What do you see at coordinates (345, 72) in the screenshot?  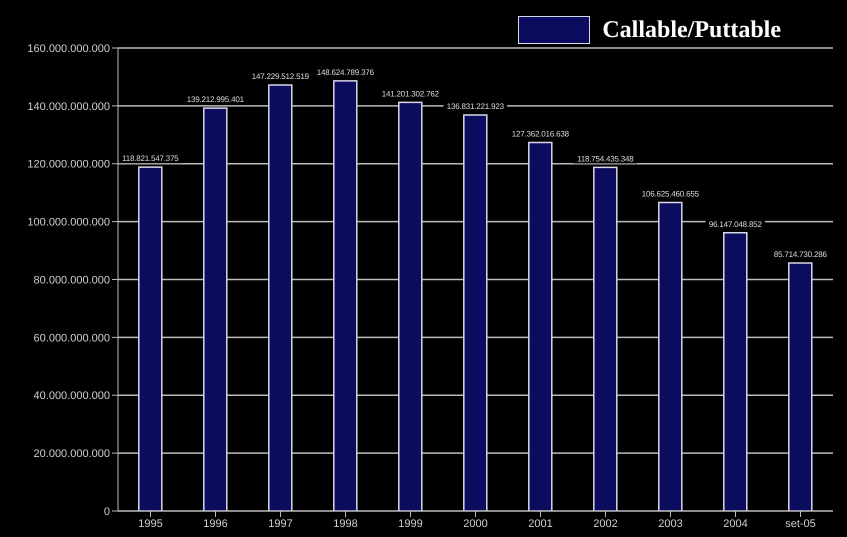 I see `data-label: 148.624.789.376` at bounding box center [345, 72].